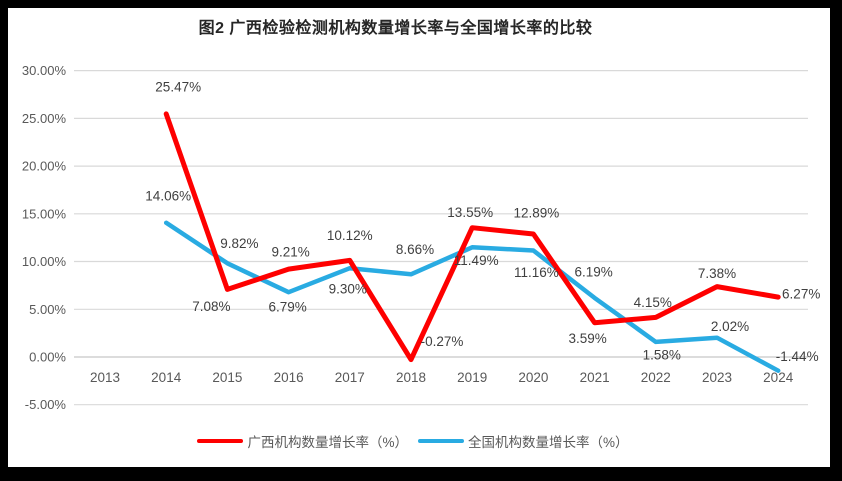  I want to click on data-label: 11.49%, so click(476, 260).